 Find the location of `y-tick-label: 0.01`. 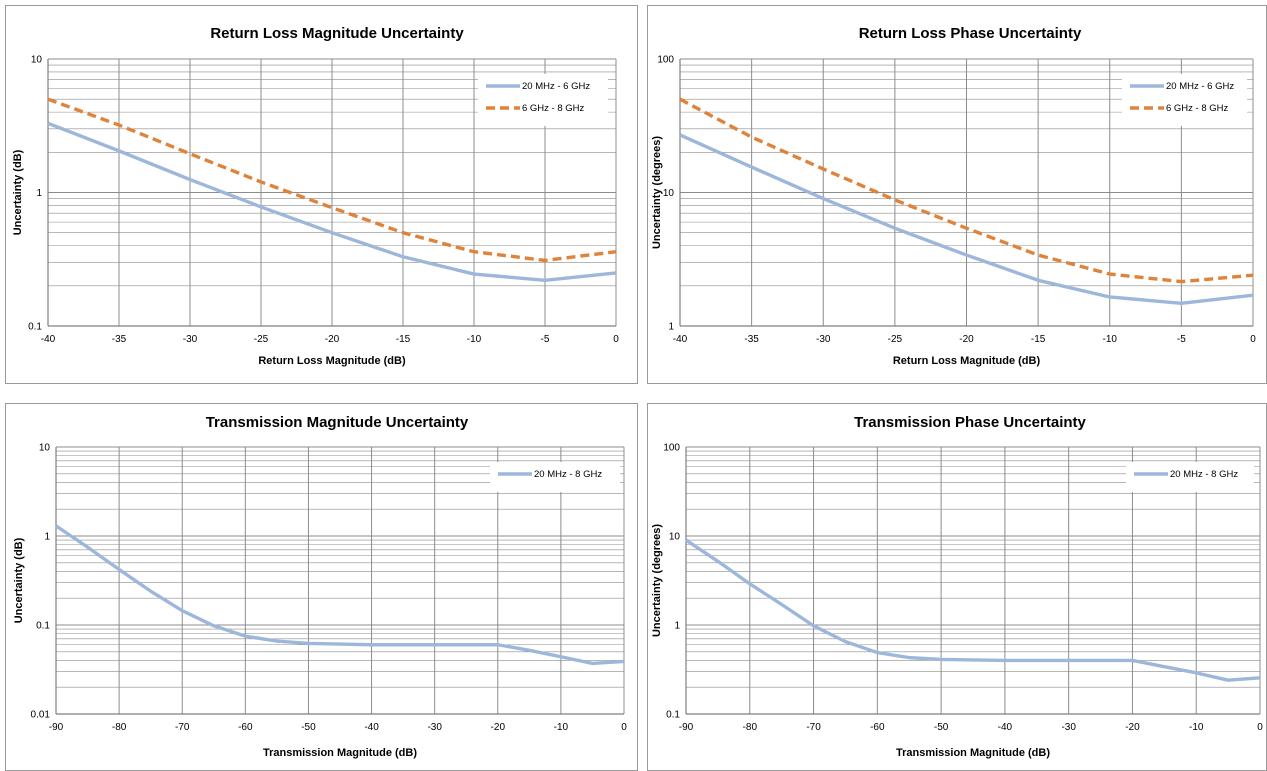

y-tick-label: 0.01 is located at coordinates (41, 715).